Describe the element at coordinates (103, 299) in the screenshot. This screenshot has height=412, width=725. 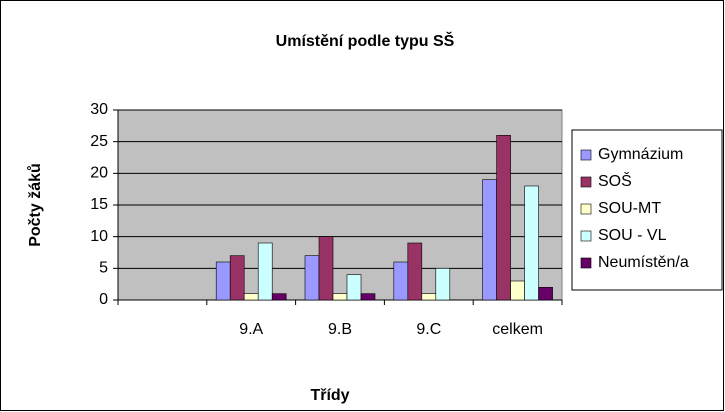
I see `y-tick-label: 0` at that location.